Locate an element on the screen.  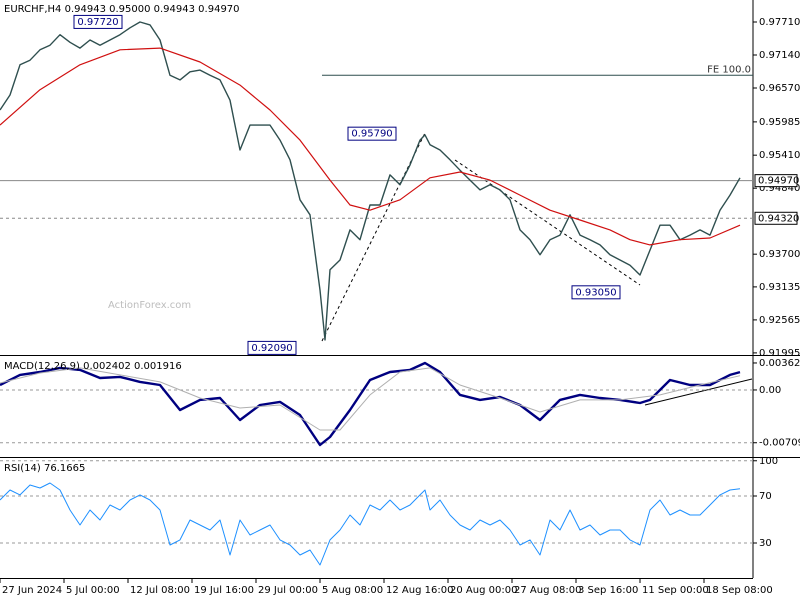
level-label: 0.94970 is located at coordinates (778, 181).